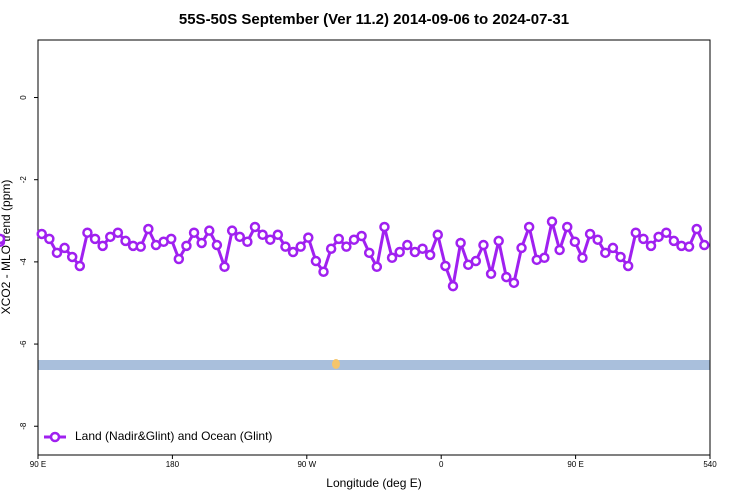 This screenshot has width=750, height=500. What do you see at coordinates (374, 365) in the screenshot?
I see `surface-band` at bounding box center [374, 365].